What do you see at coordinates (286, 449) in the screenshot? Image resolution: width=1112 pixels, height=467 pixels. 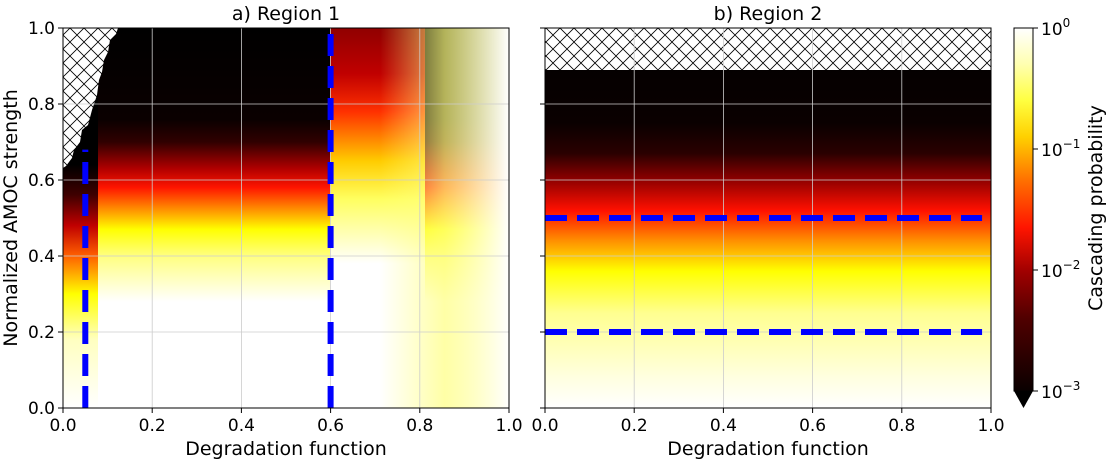 I see `x-axis-label-a: Degradation function` at bounding box center [286, 449].